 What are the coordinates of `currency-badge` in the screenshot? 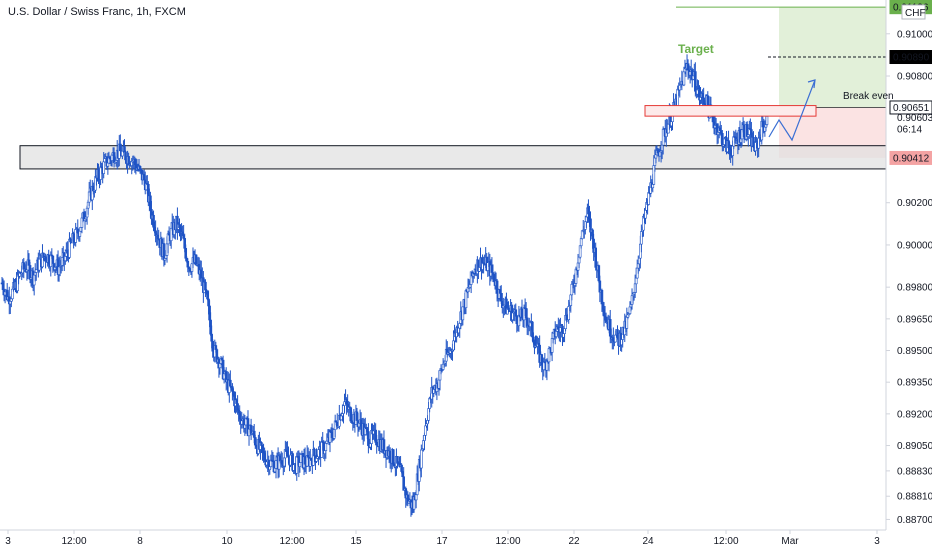 It's located at (913, 12).